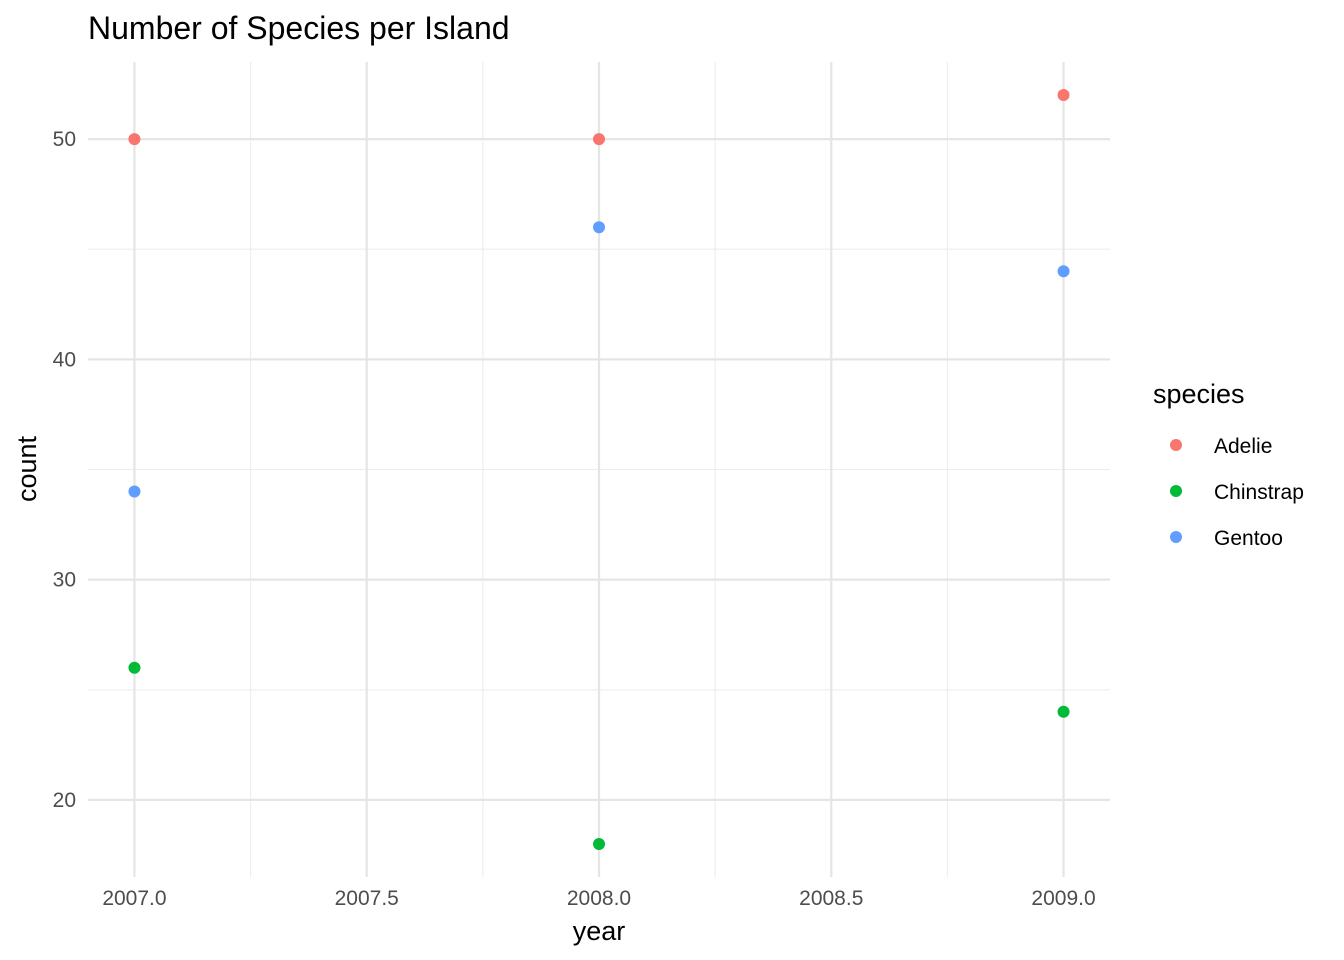 The width and height of the screenshot is (1344, 960). I want to click on x-axis-ticks: 2007.0 2007.5 2008.0 2008.5 2009.0, so click(598, 898).